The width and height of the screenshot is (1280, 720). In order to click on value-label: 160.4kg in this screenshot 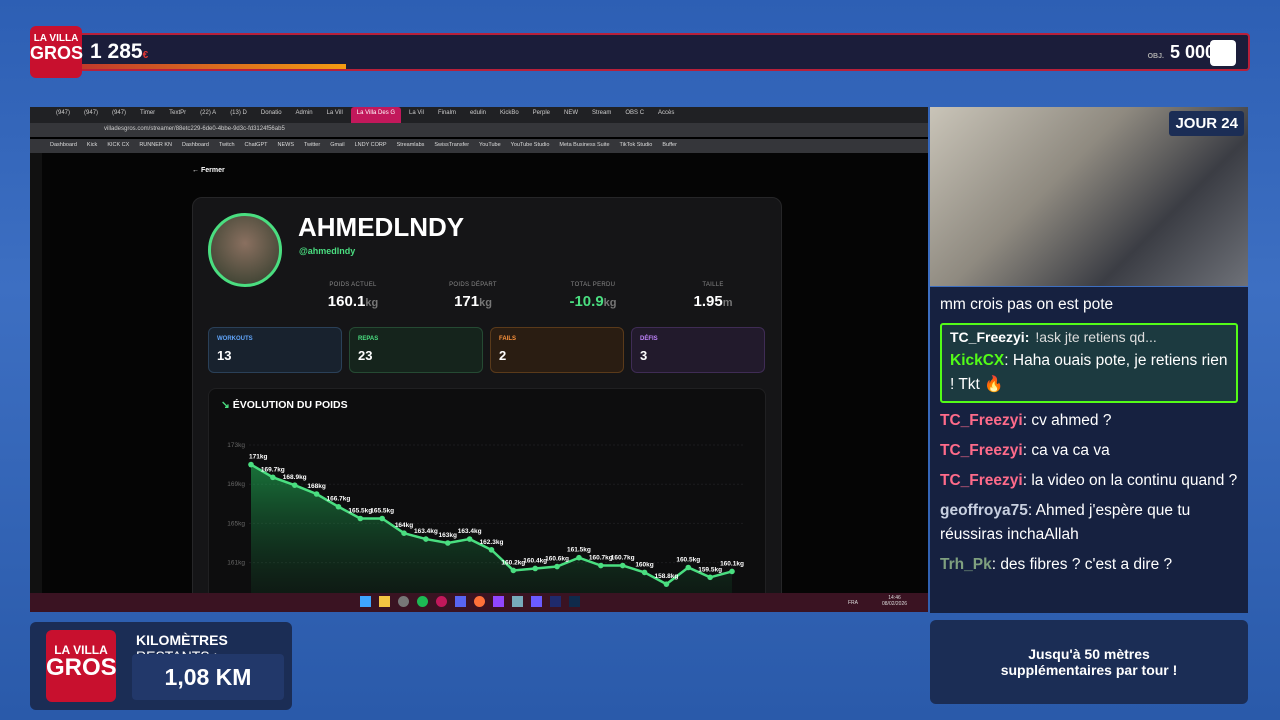, I will do `click(535, 560)`.